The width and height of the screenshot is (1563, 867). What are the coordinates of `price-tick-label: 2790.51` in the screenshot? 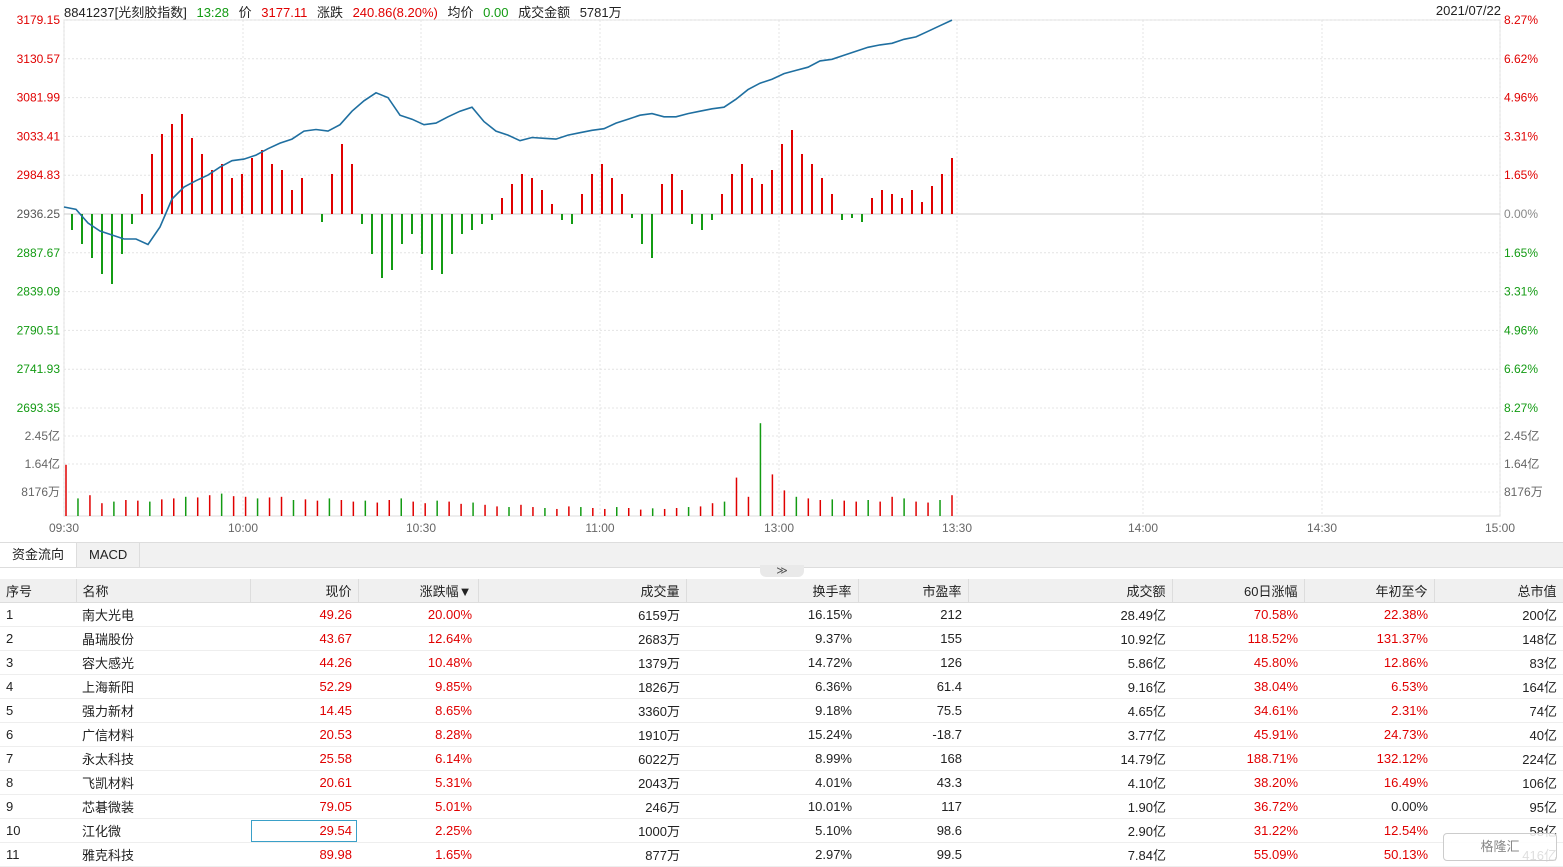 It's located at (39, 330).